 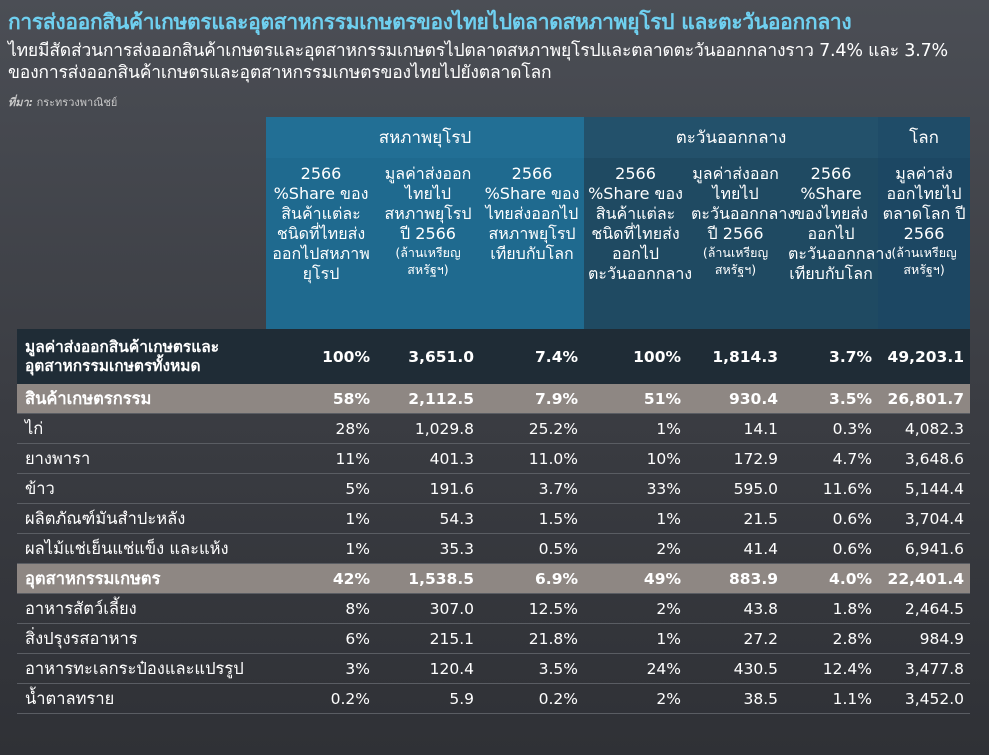 I want to click on cell-value: 5.9, so click(x=428, y=698).